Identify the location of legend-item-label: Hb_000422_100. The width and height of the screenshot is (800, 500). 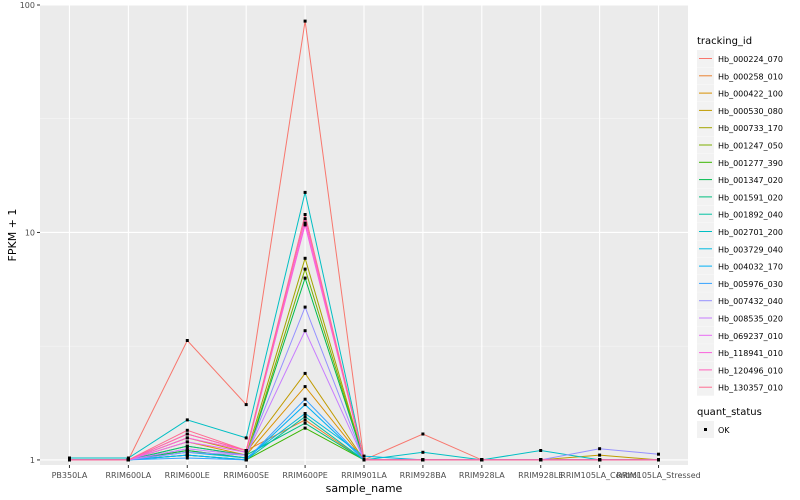
(750, 94).